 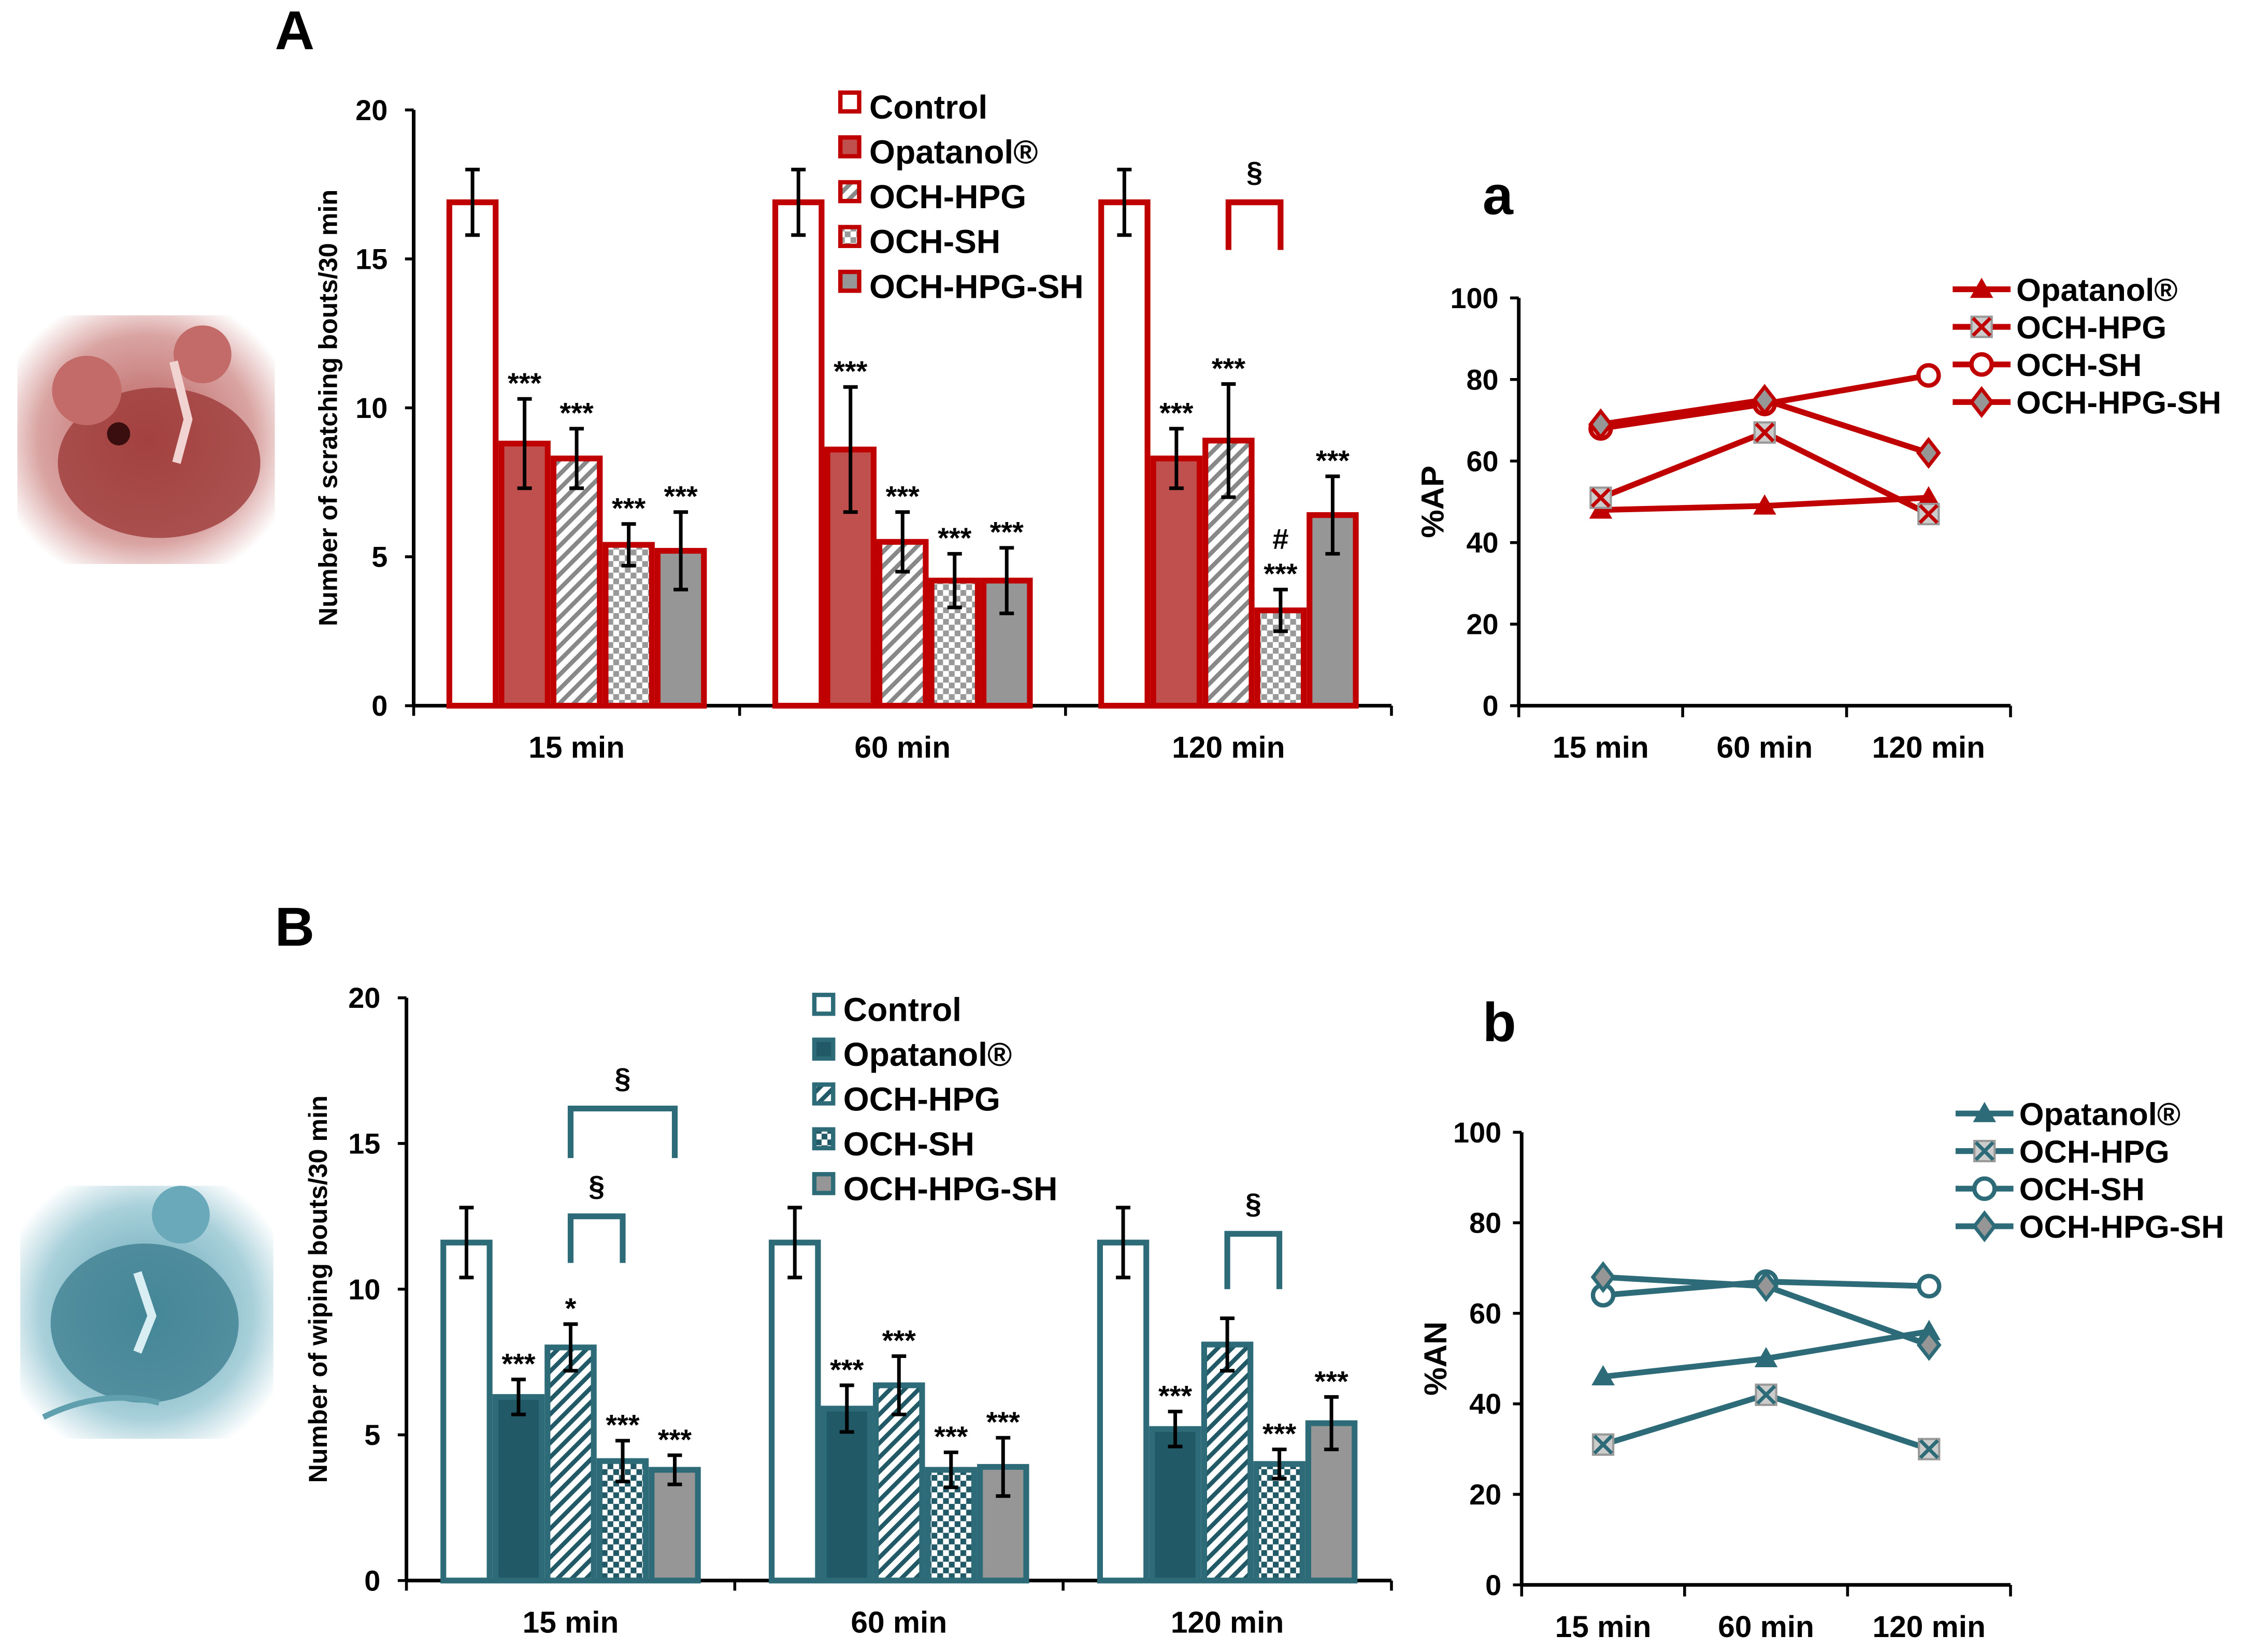 I want to click on significance-label: *, so click(x=571, y=1308).